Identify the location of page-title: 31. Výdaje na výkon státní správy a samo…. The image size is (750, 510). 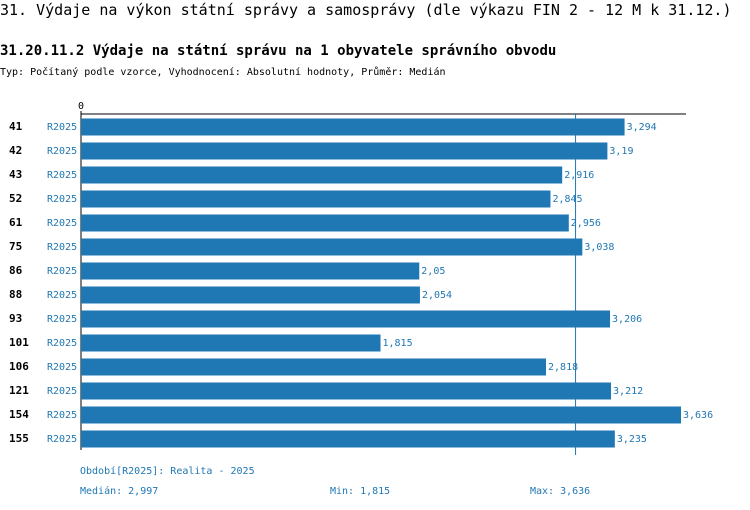
(366, 10).